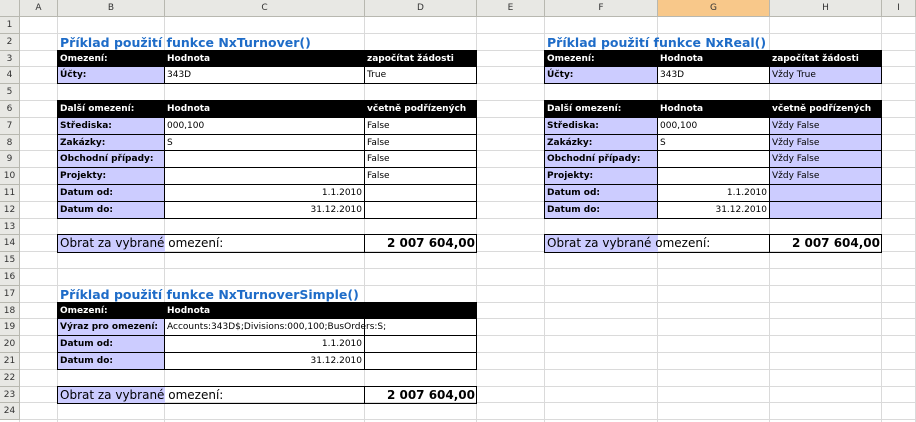  I want to click on row-header: 7, so click(10, 126).